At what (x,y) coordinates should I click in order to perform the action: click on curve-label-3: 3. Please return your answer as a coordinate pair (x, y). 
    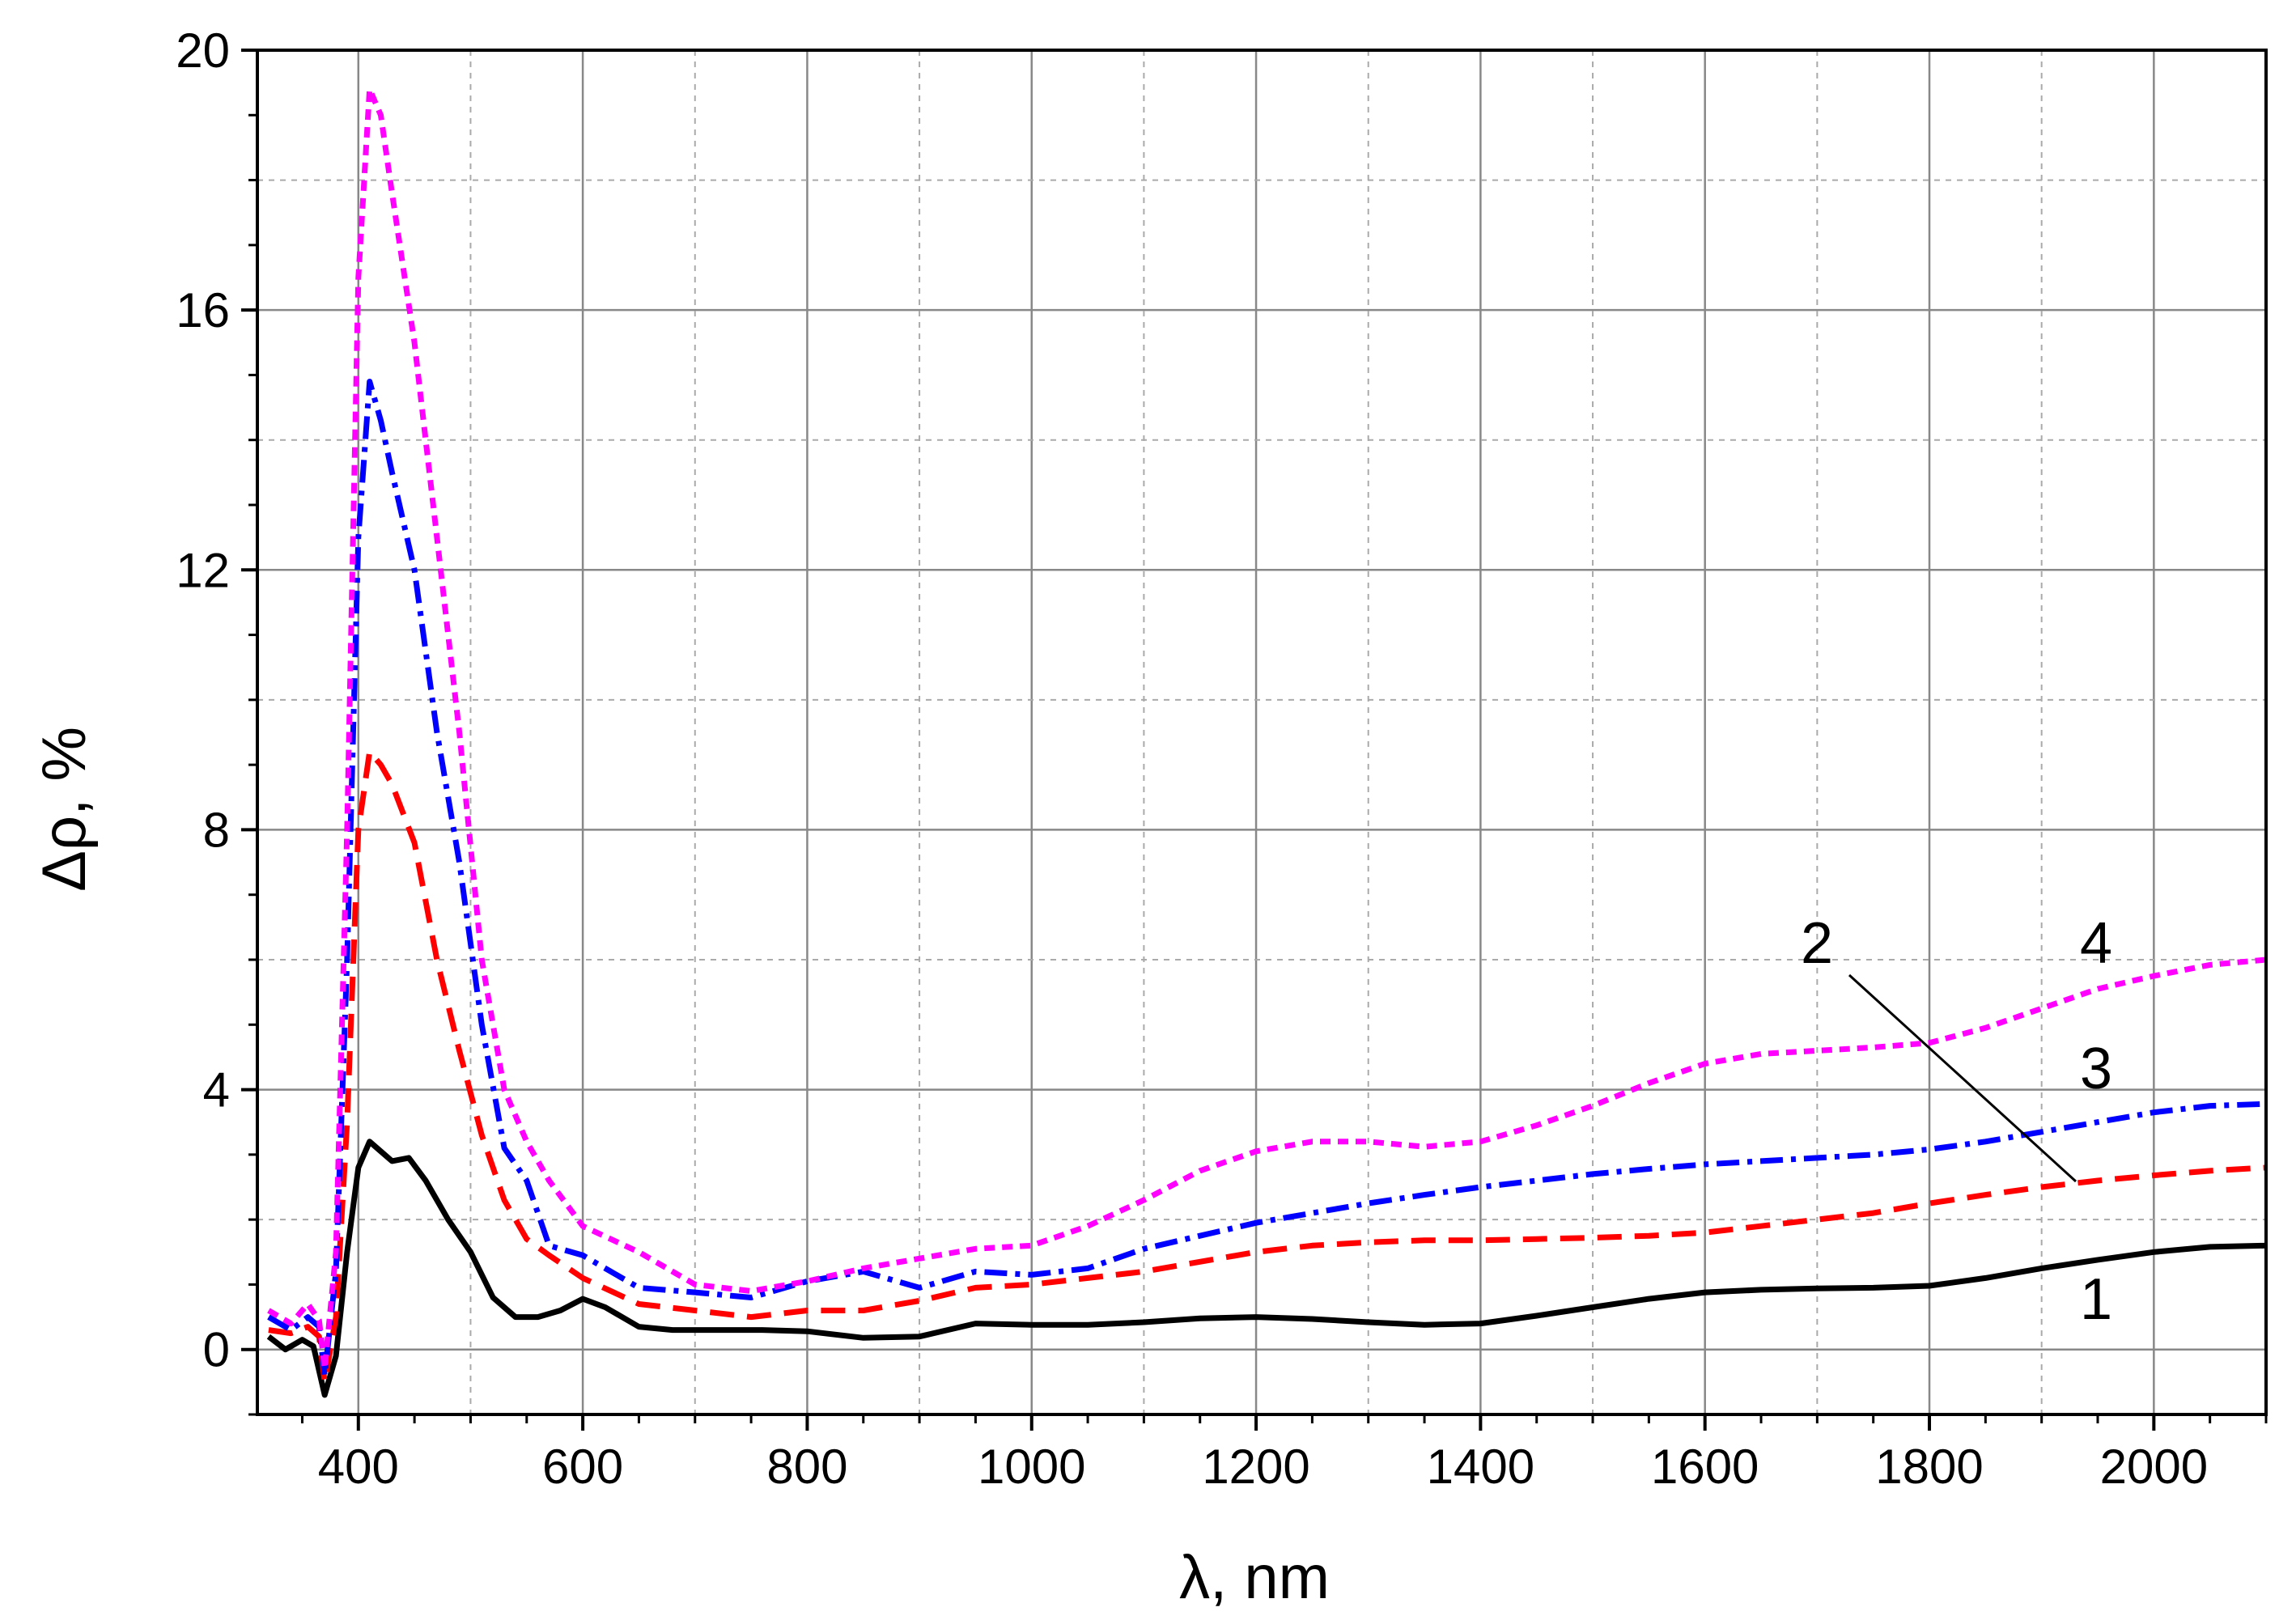
    Looking at the image, I should click on (2096, 1069).